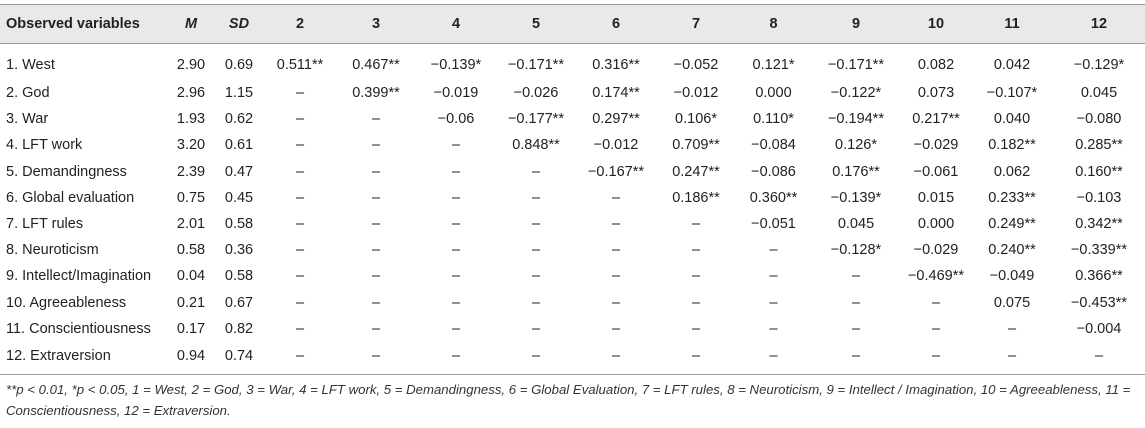 The width and height of the screenshot is (1145, 428). I want to click on table-cell: 0.233**, so click(1012, 197).